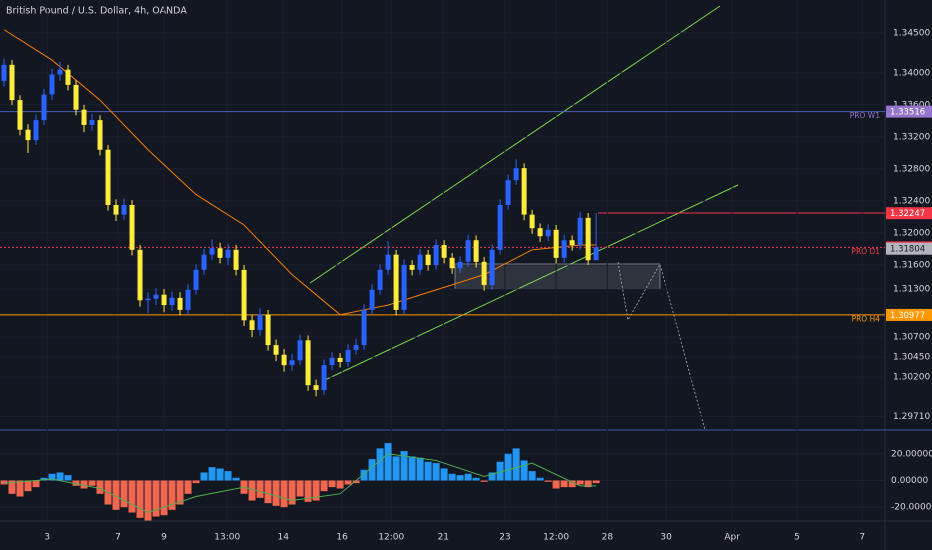 The image size is (932, 550). What do you see at coordinates (911, 169) in the screenshot?
I see `y-tick-label: 1.32800` at bounding box center [911, 169].